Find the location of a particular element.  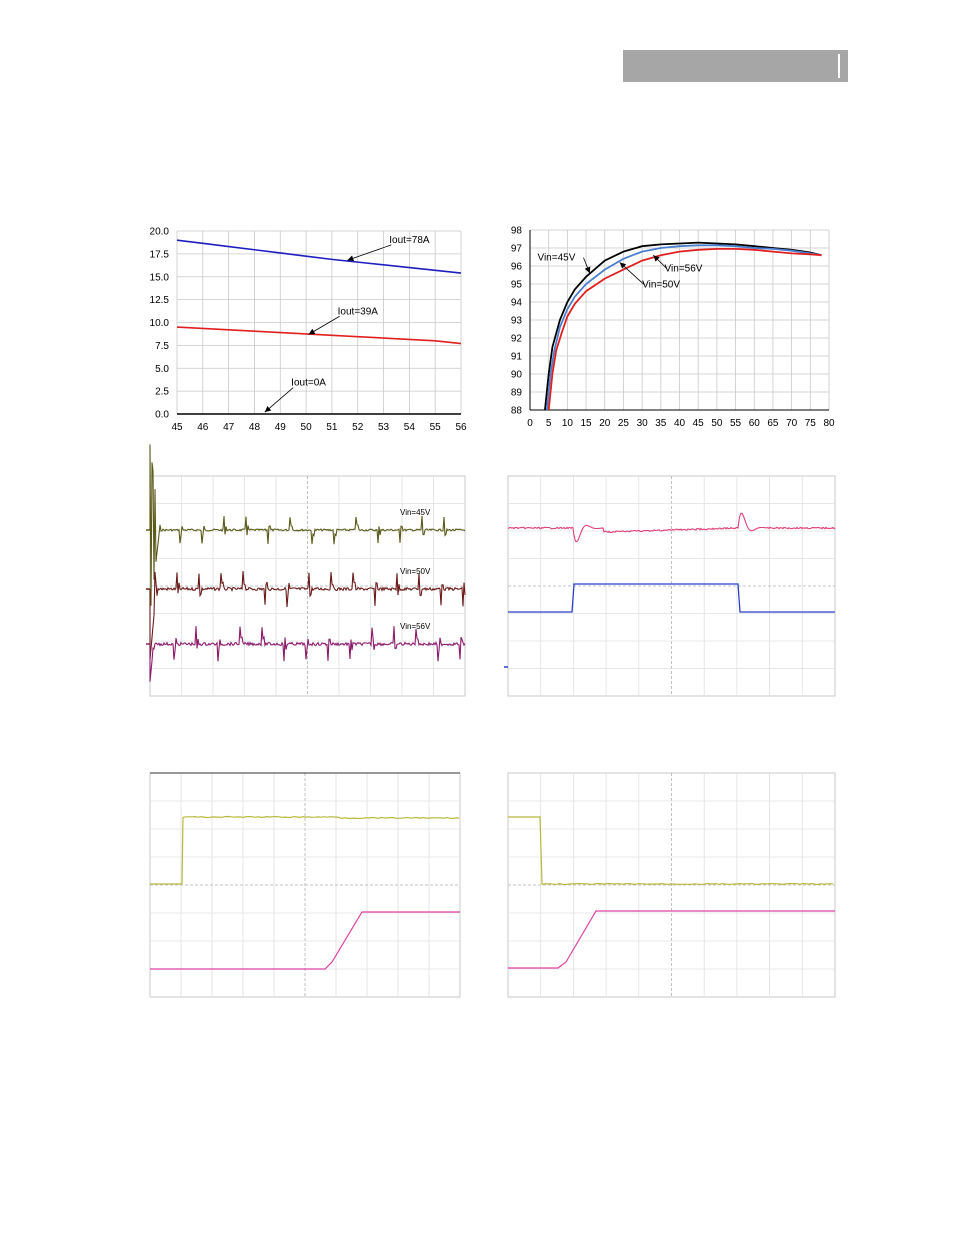

scope-turn-on is located at coordinates (305, 885).